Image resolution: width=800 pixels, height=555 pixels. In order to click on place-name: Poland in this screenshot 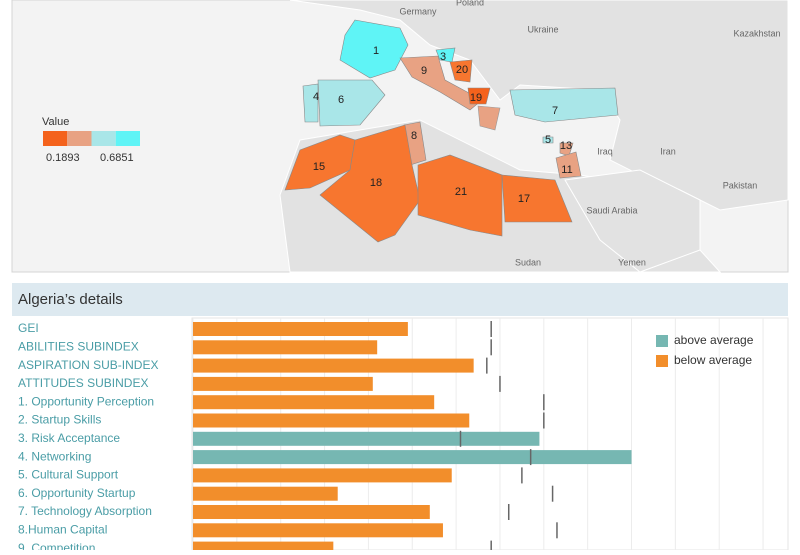, I will do `click(470, 3)`.